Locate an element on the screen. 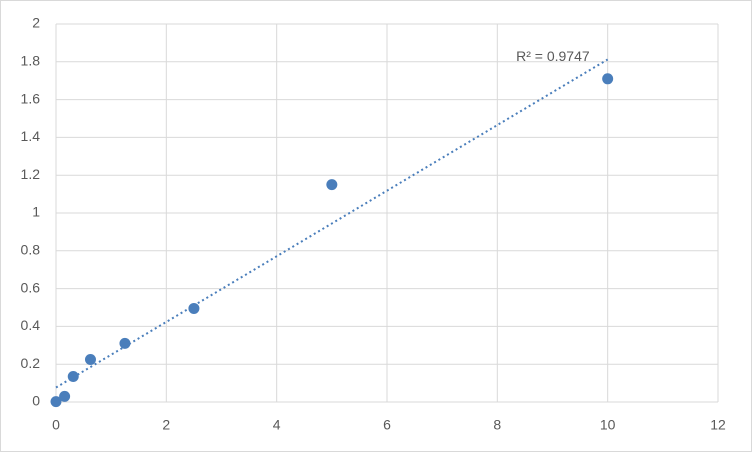  y-tick-label: 0.4 is located at coordinates (31, 325).